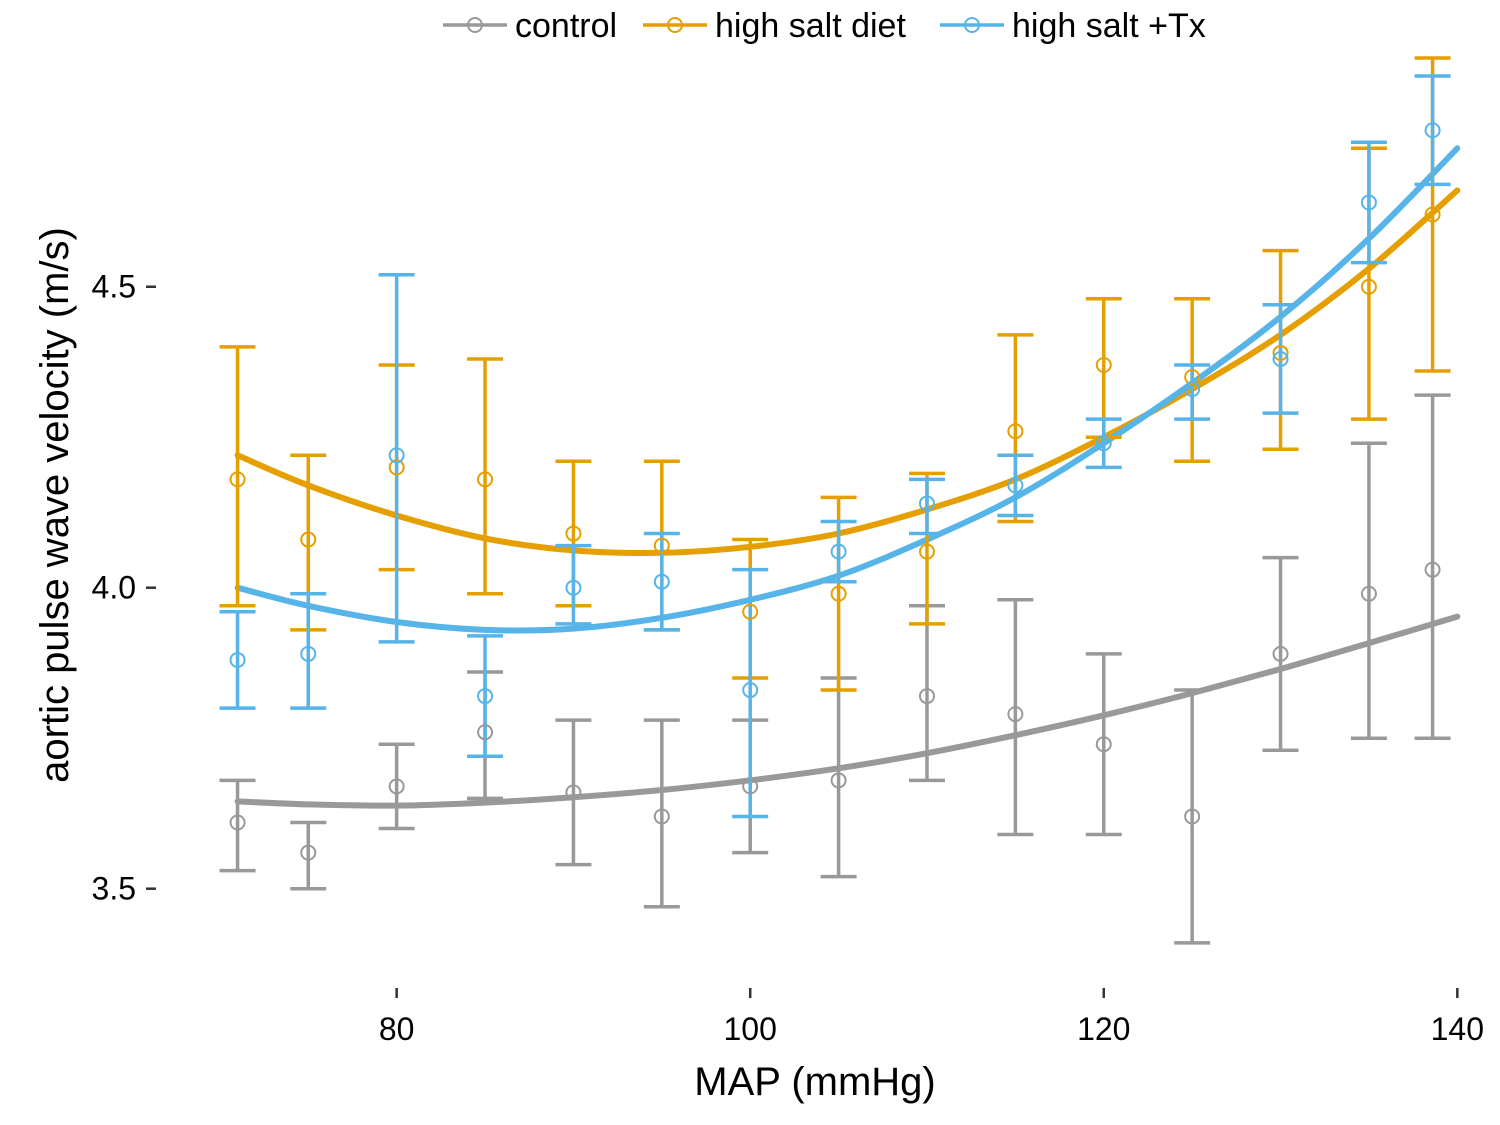  Describe the element at coordinates (114, 889) in the screenshot. I see `y-tick-label: 3.5` at that location.